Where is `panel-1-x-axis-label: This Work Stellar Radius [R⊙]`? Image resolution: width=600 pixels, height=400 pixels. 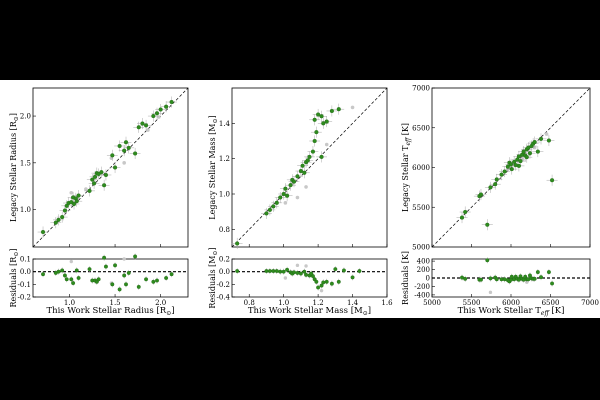
panel-1-x-axis-label: This Work Stellar Radius [R⊙] is located at coordinates (110, 311).